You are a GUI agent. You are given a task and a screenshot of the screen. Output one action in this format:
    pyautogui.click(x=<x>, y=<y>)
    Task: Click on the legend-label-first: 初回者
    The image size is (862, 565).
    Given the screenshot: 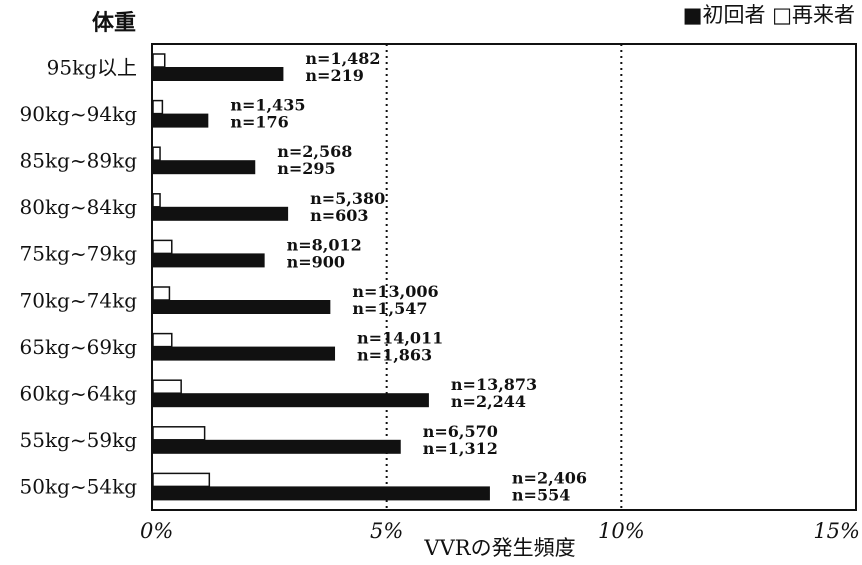 What is the action you would take?
    pyautogui.click(x=733, y=15)
    